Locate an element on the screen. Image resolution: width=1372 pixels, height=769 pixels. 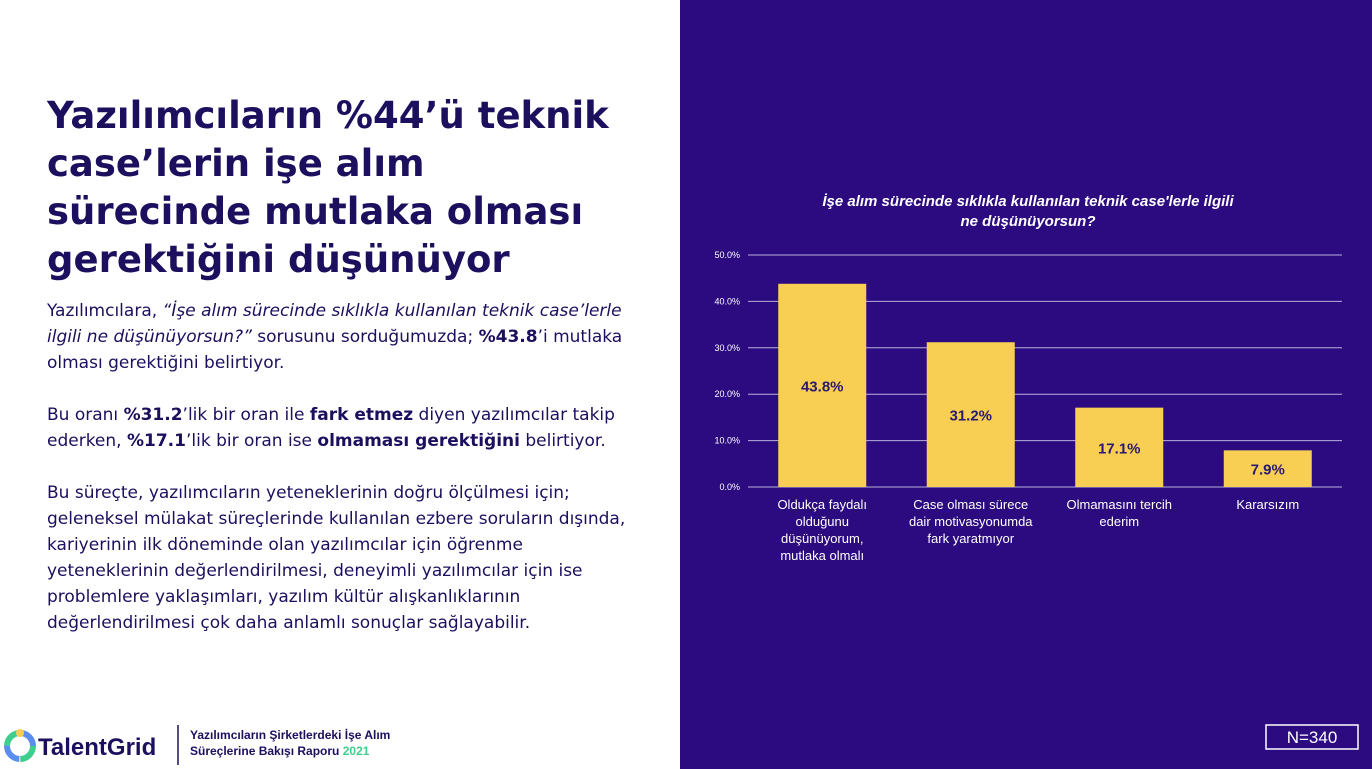
text-run: olmaması gerektiğini is located at coordinates (418, 441).